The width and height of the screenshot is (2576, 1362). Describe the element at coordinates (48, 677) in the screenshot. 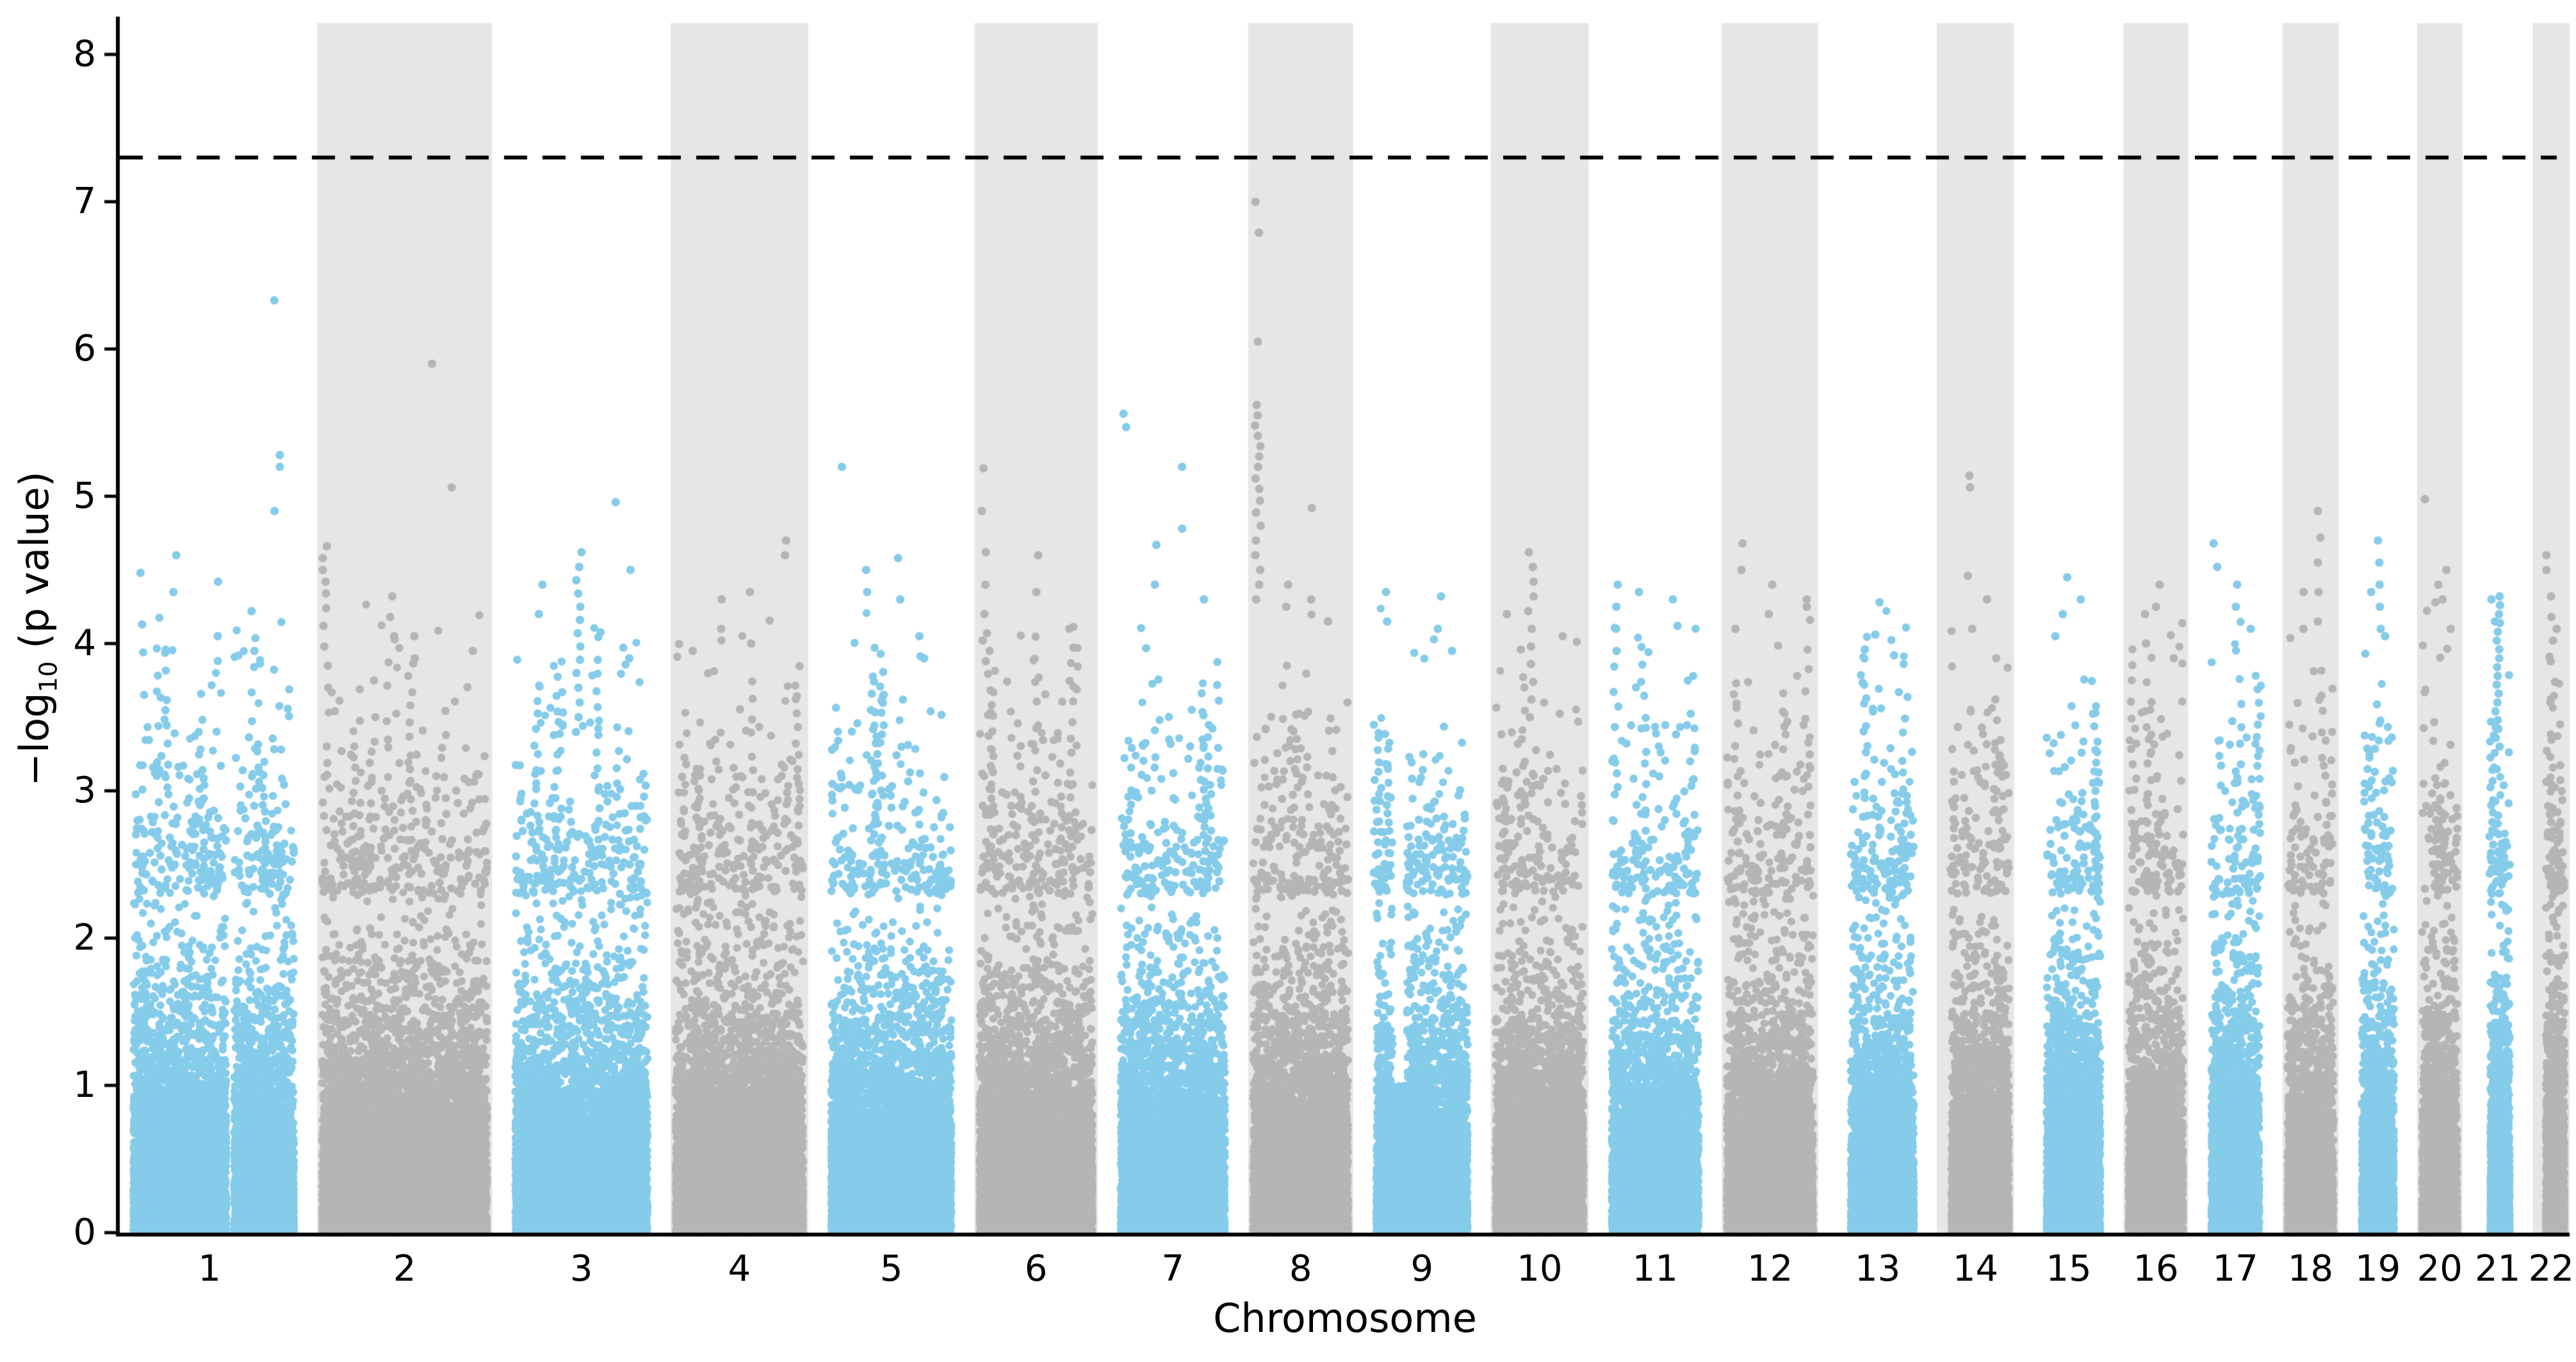

I see `y-axis-label-subscript: 10` at that location.